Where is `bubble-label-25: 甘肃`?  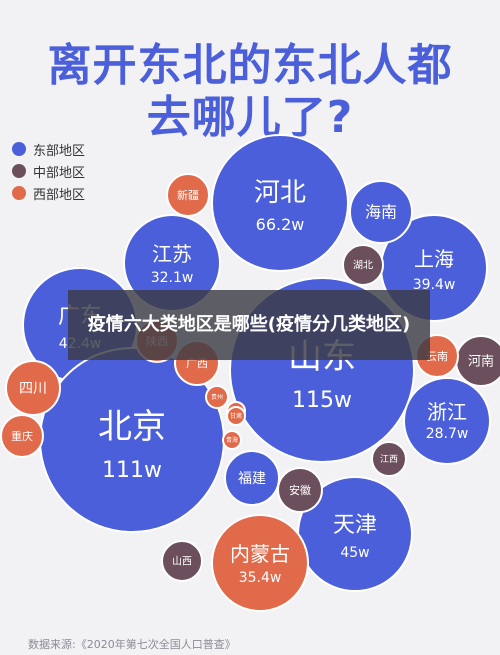
bubble-label-25: 甘肃 is located at coordinates (236, 416).